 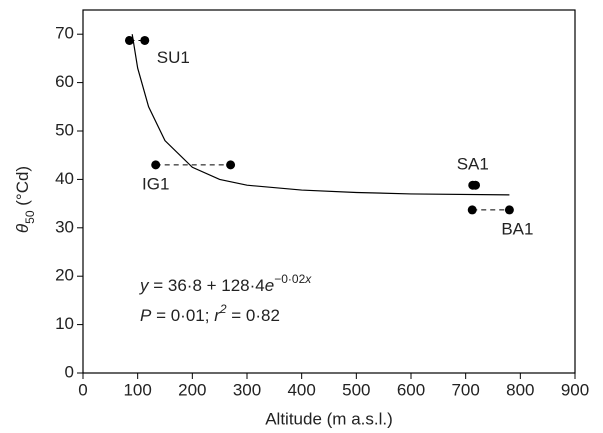 I want to click on annotation: P = 0·01; r2 = 0·82, so click(x=210, y=313).